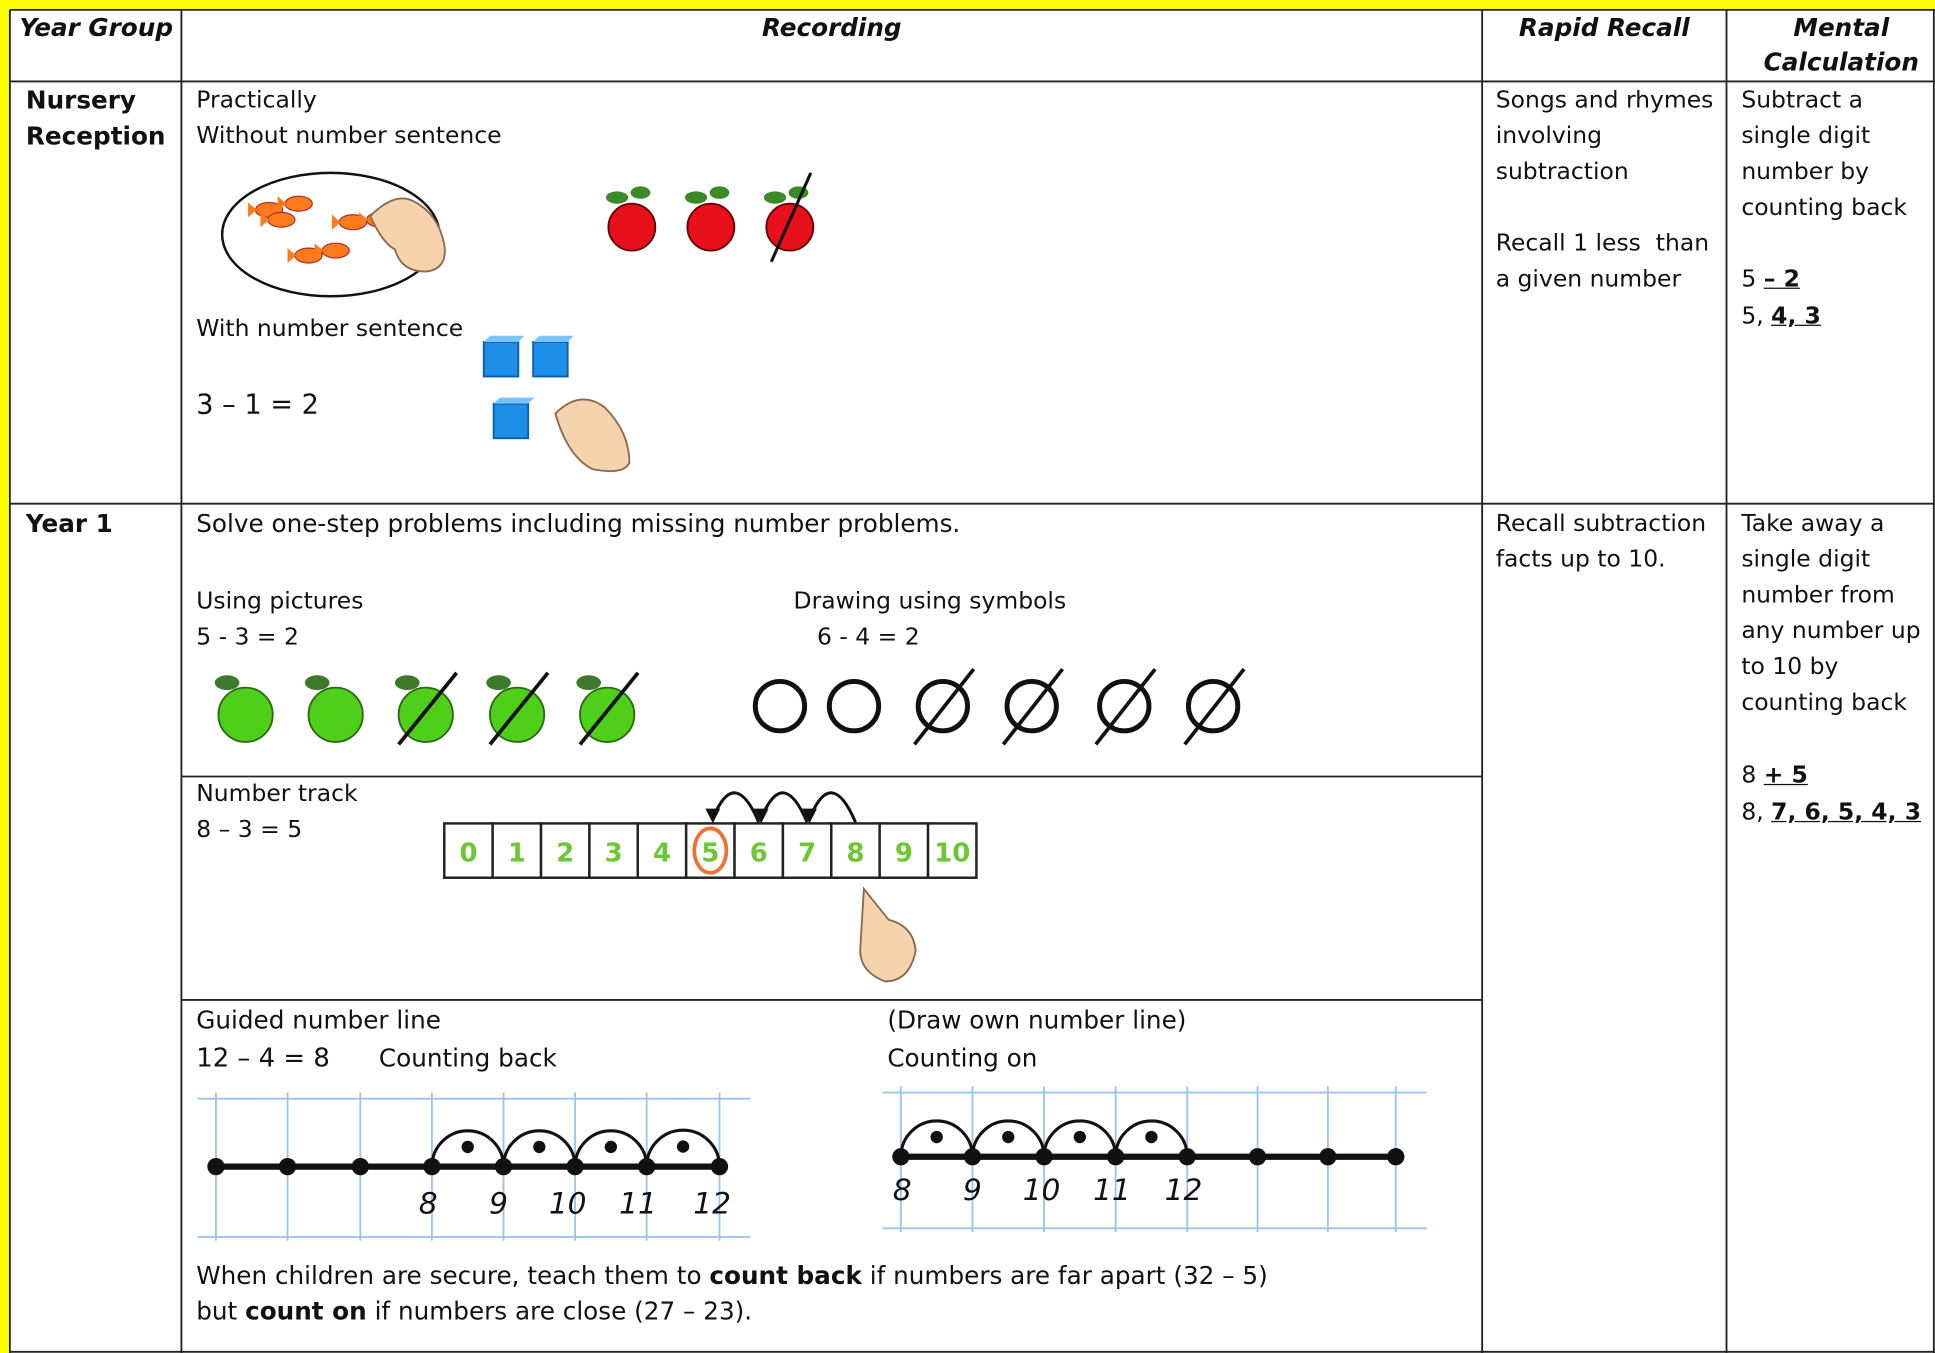 This screenshot has width=1935, height=1353. What do you see at coordinates (592, 435) in the screenshot?
I see `hand` at bounding box center [592, 435].